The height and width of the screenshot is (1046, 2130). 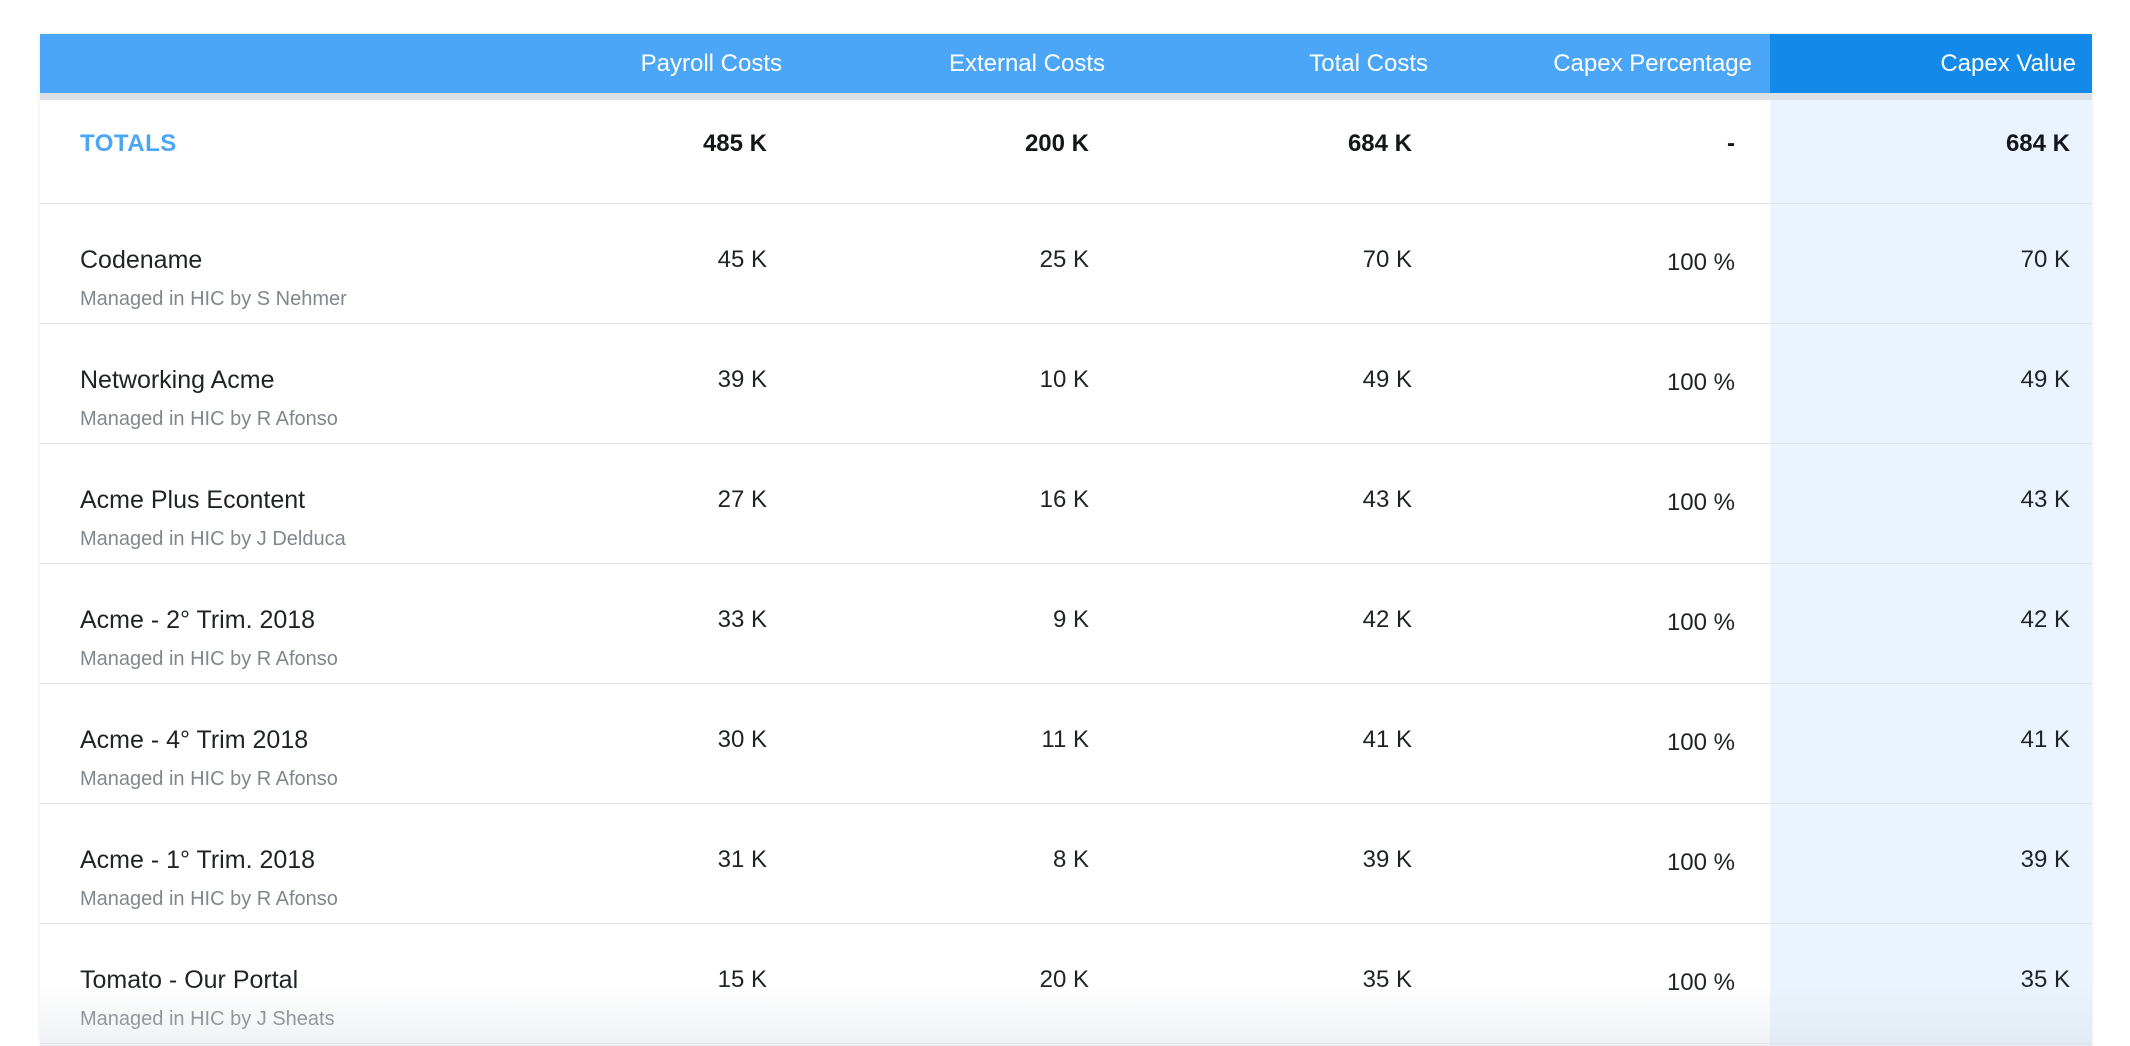 What do you see at coordinates (198, 860) in the screenshot?
I see `project-name: Acme - 1° Trim. 2018` at bounding box center [198, 860].